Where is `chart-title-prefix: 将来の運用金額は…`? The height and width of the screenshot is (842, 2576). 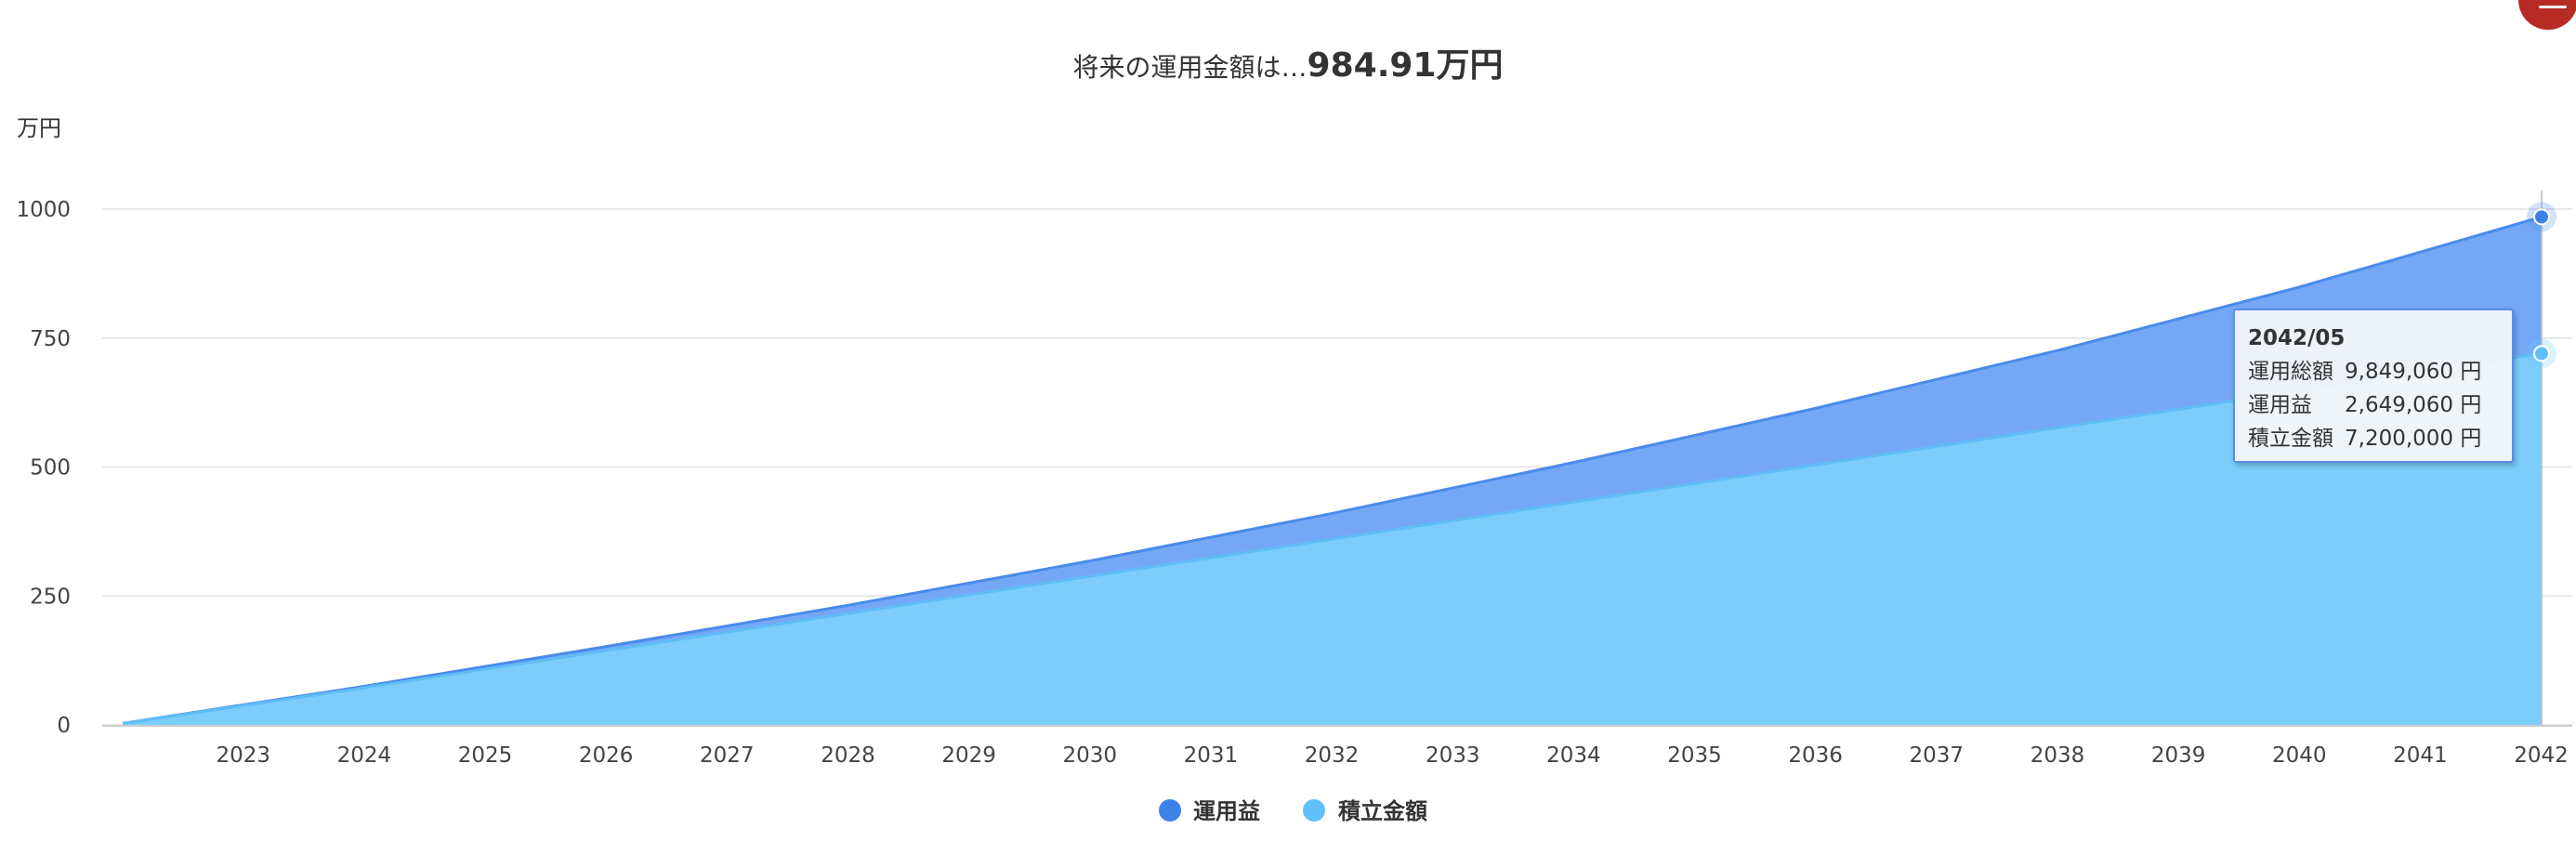
chart-title-prefix: 将来の運用金額は… is located at coordinates (1190, 67).